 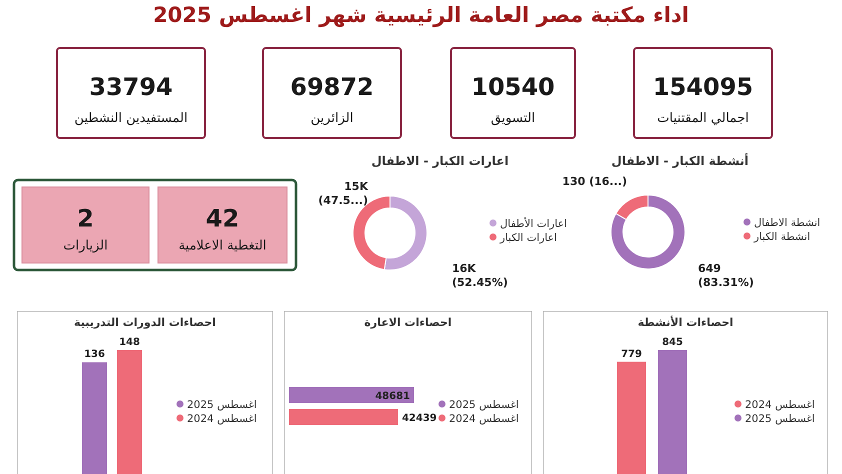 I want to click on data-label: 42439, so click(x=419, y=418).